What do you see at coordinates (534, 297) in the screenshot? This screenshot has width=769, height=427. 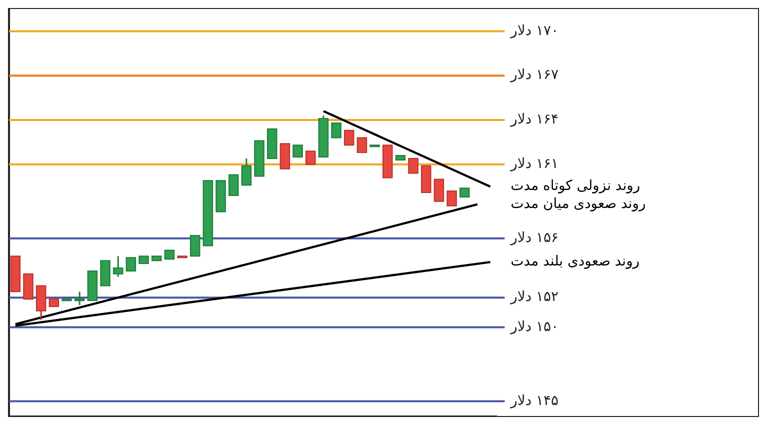 I see `ref-line-label: ۱۵۲ دلار` at bounding box center [534, 297].